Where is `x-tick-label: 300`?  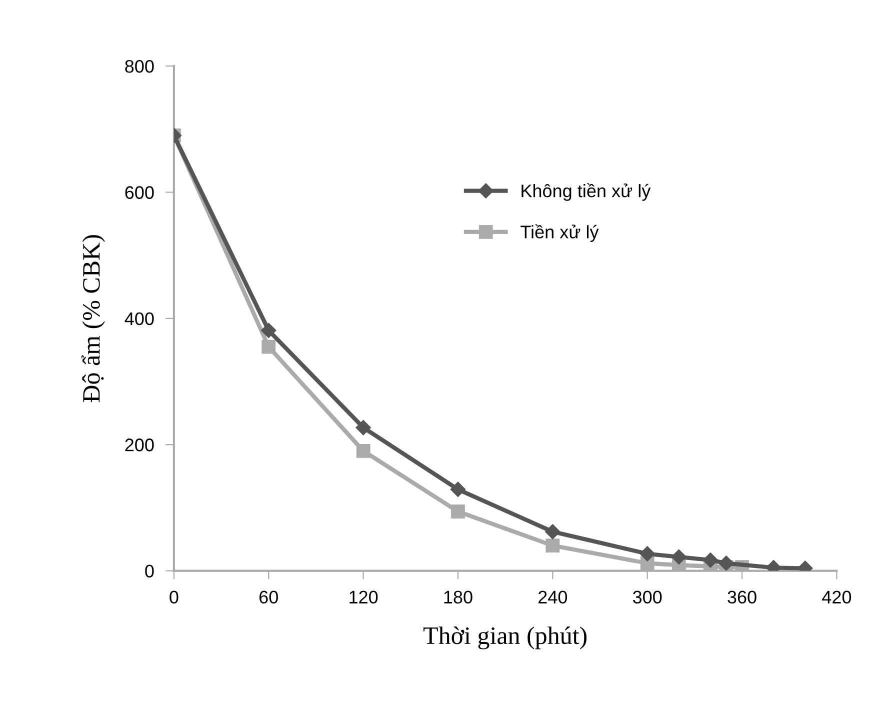
x-tick-label: 300 is located at coordinates (647, 597).